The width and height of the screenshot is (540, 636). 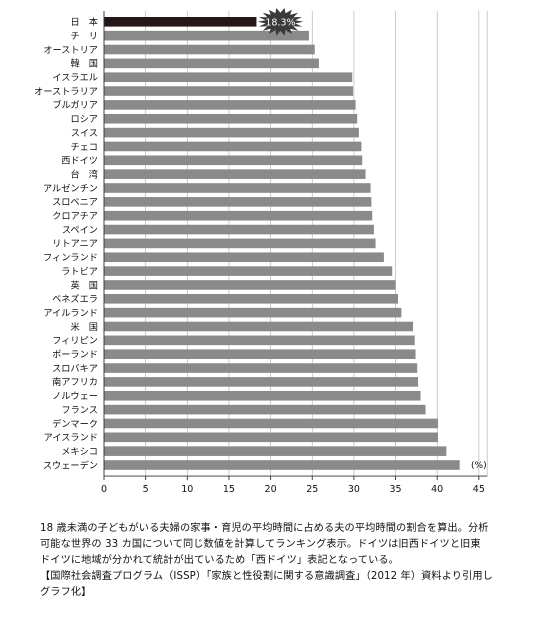 What do you see at coordinates (79, 410) in the screenshot?
I see `category-label: フランス` at bounding box center [79, 410].